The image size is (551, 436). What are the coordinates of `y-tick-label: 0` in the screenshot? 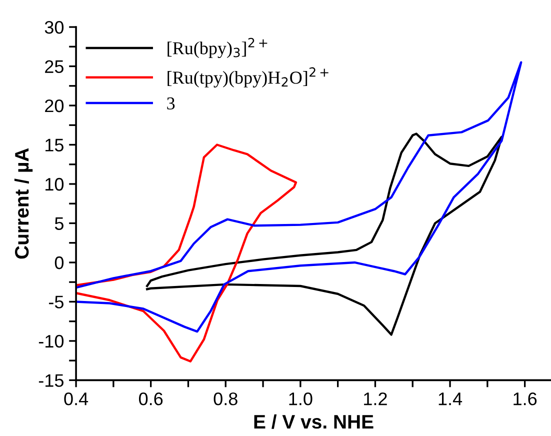 It's located at (59, 263).